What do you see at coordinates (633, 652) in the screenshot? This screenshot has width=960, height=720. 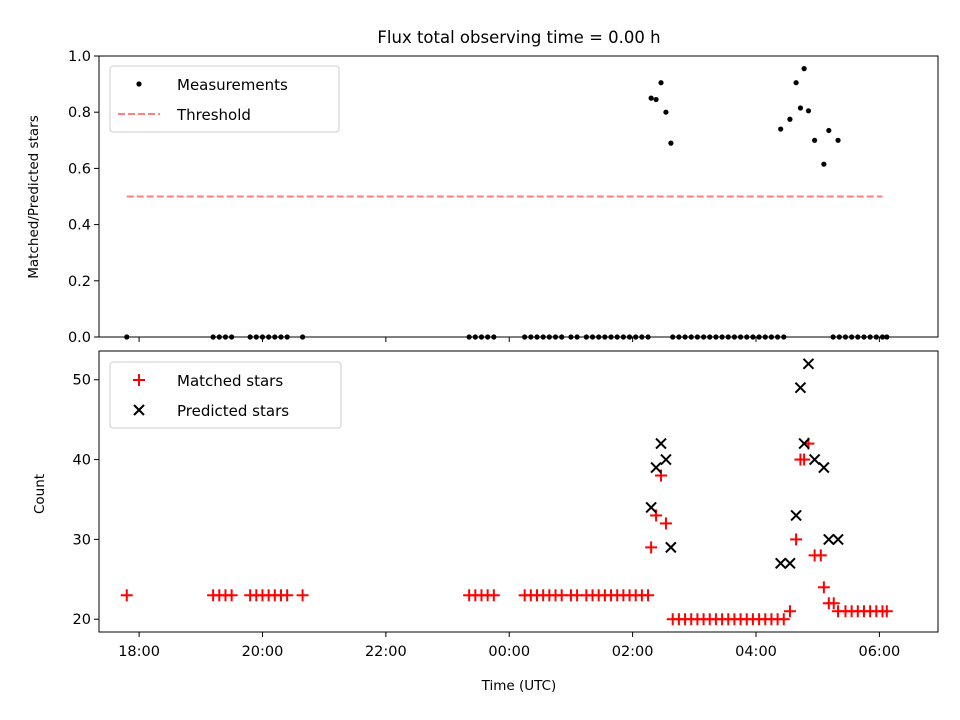 I see `x-tick-label: 02:00` at bounding box center [633, 652].